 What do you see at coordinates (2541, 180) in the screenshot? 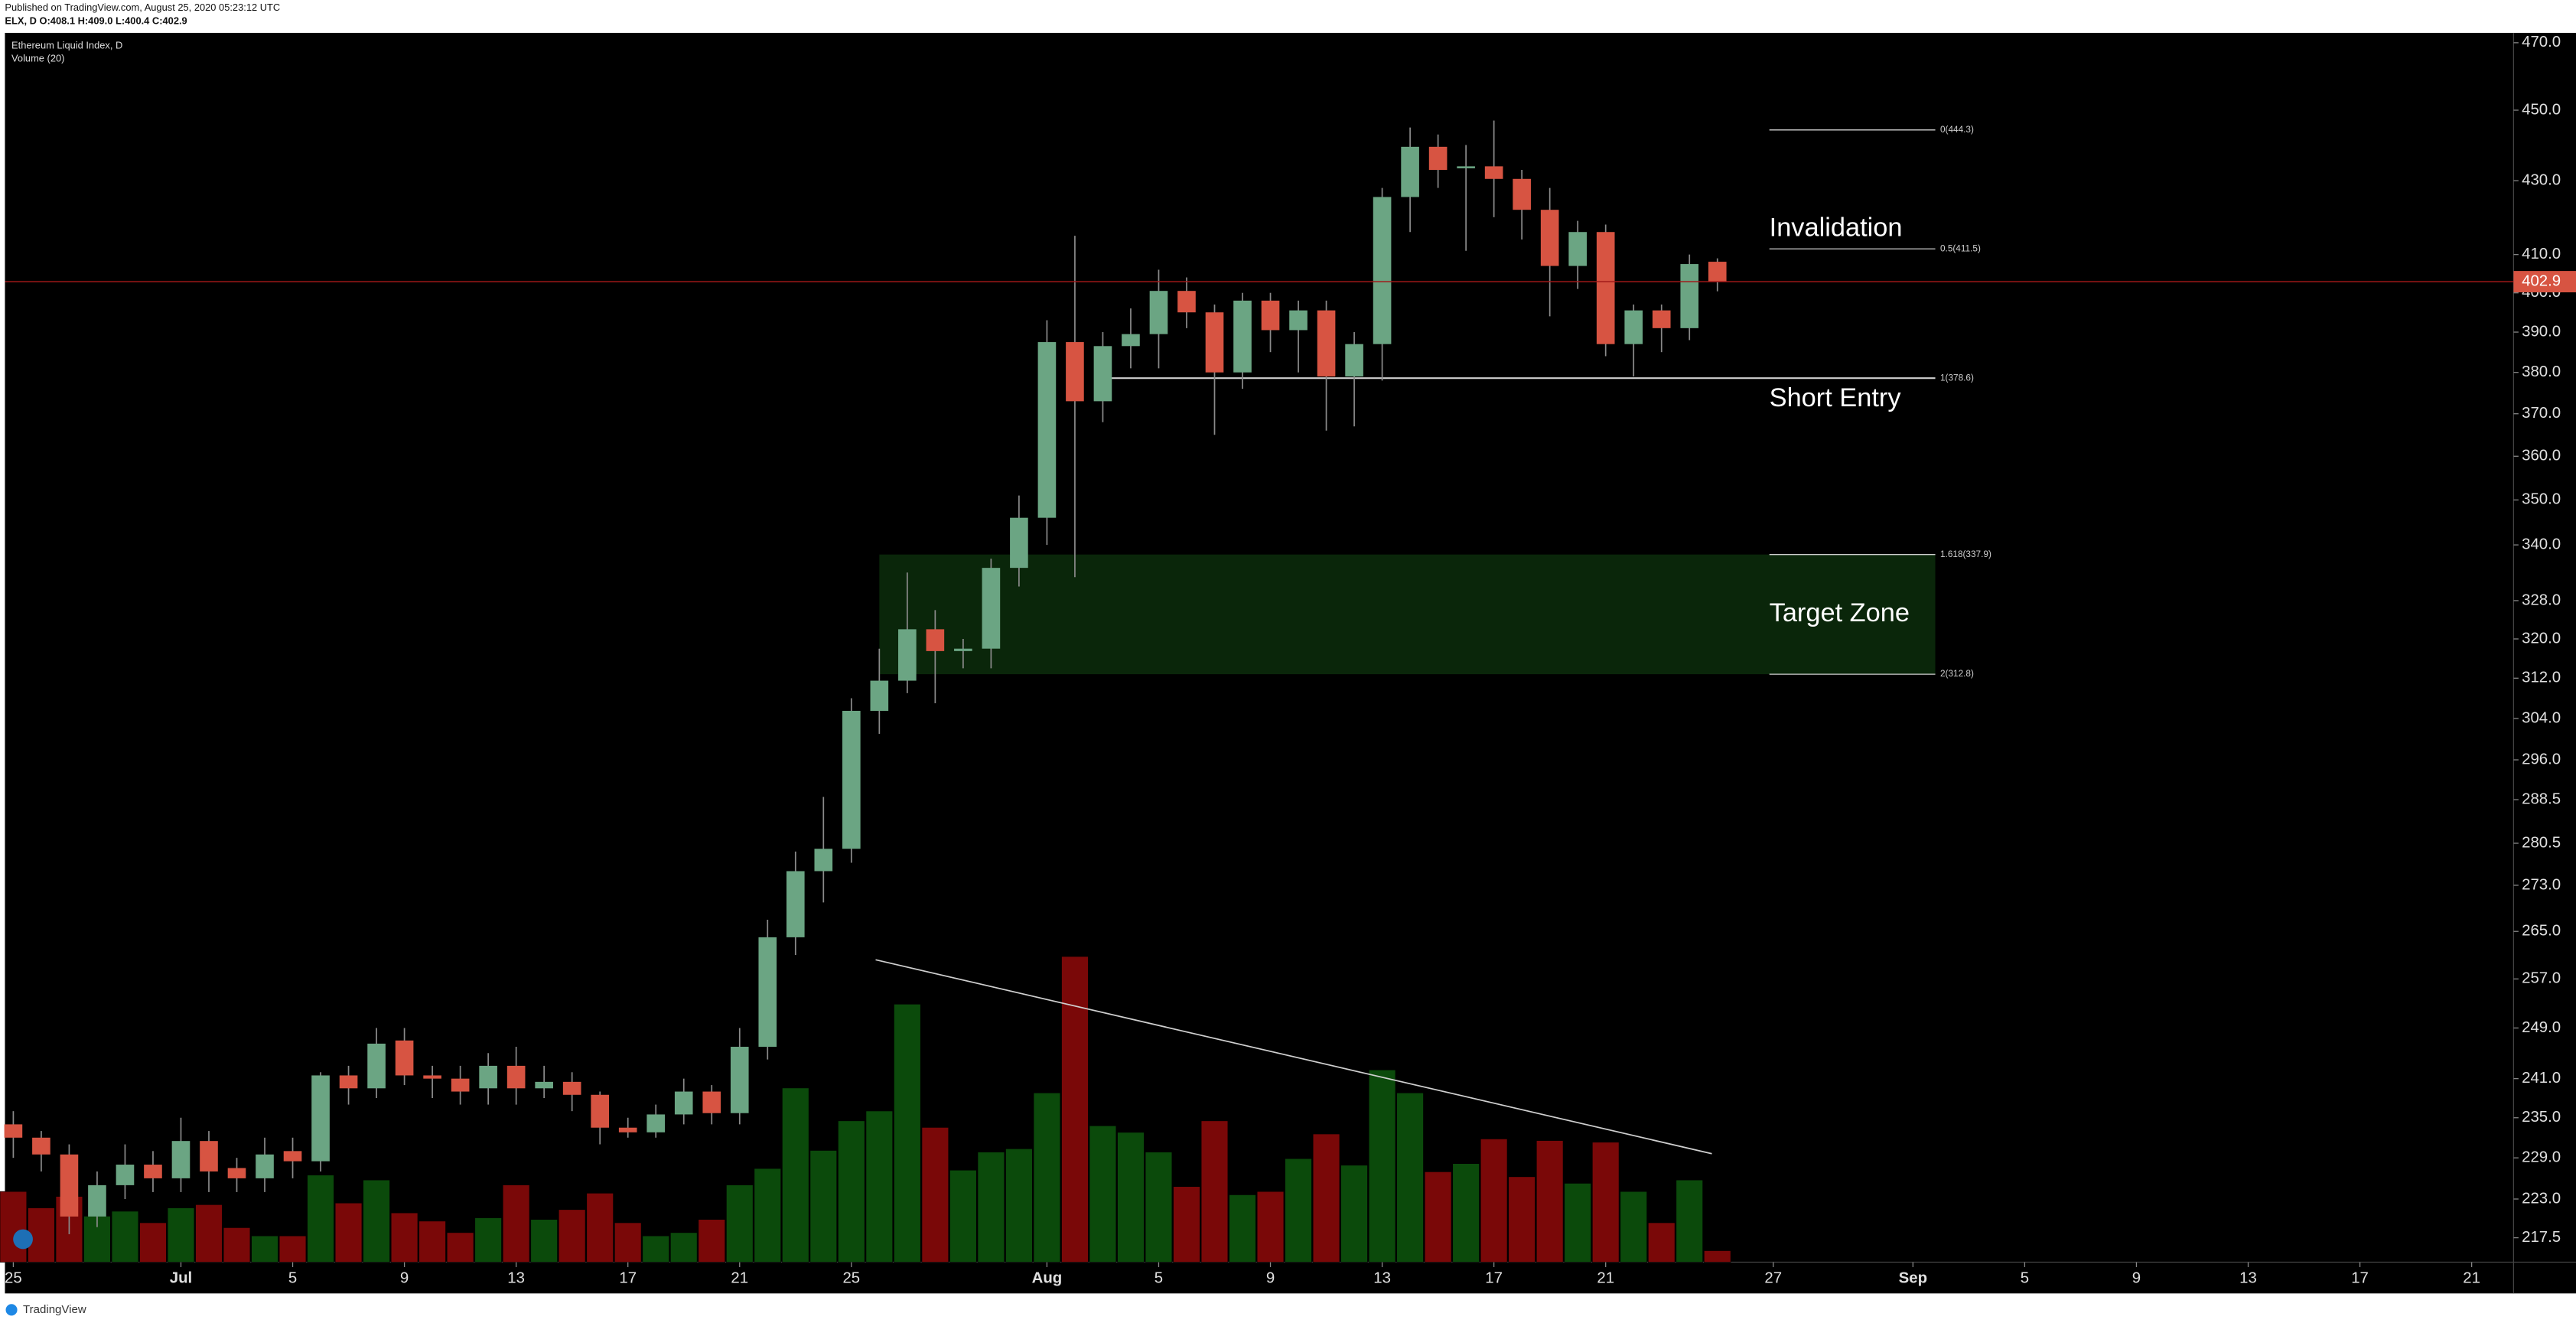
I see `y-tick-label: 430.0` at bounding box center [2541, 180].